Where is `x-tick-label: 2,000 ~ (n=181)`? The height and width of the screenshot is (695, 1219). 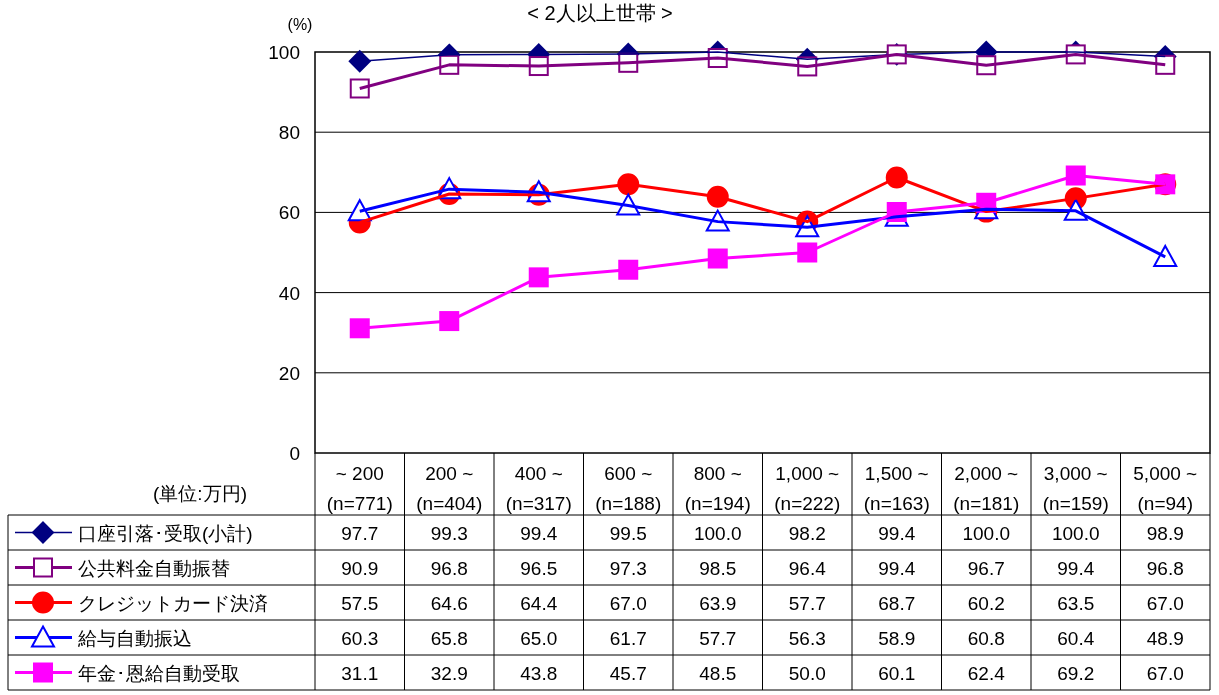 x-tick-label: 2,000 ~ (n=181) is located at coordinates (986, 488).